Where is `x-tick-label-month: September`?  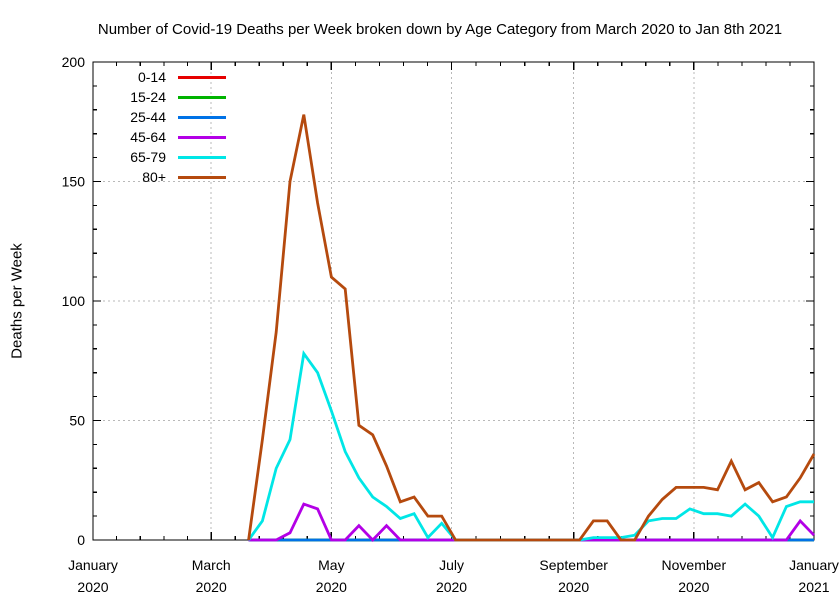 x-tick-label-month: September is located at coordinates (573, 565).